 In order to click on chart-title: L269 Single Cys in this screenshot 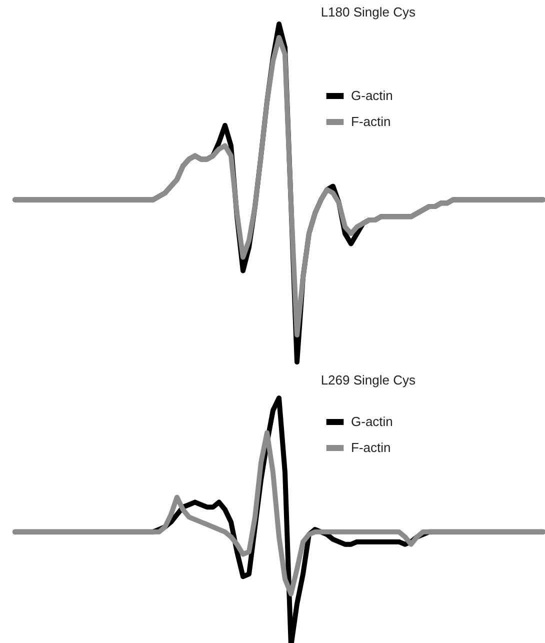, I will do `click(368, 380)`.